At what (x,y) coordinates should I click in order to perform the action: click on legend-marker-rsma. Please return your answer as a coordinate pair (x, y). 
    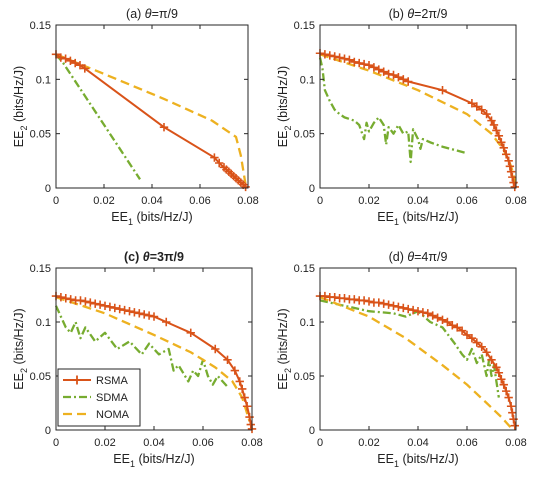
    Looking at the image, I should click on (77, 380).